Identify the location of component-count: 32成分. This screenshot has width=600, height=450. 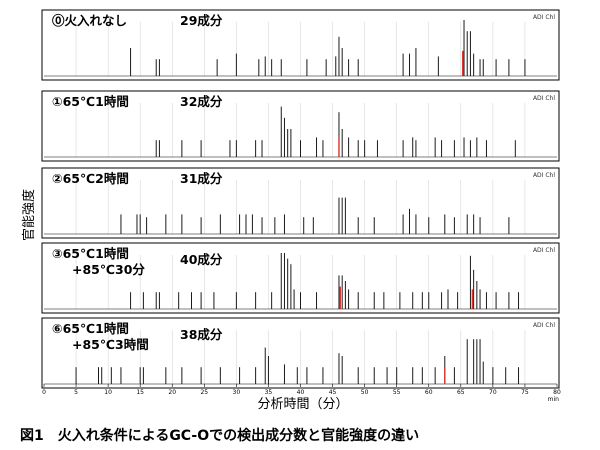
(201, 101).